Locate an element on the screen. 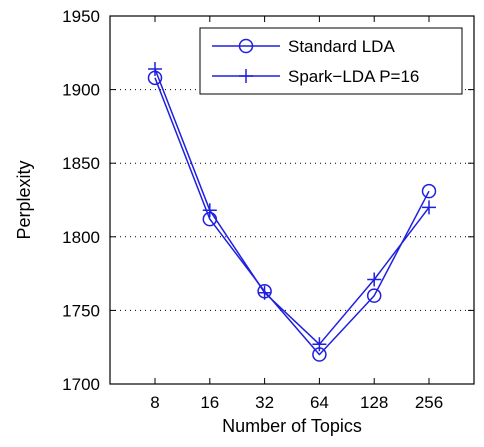 This screenshot has width=484, height=447. legend: Standard LDA Spark−LDA P=16 is located at coordinates (331, 61).